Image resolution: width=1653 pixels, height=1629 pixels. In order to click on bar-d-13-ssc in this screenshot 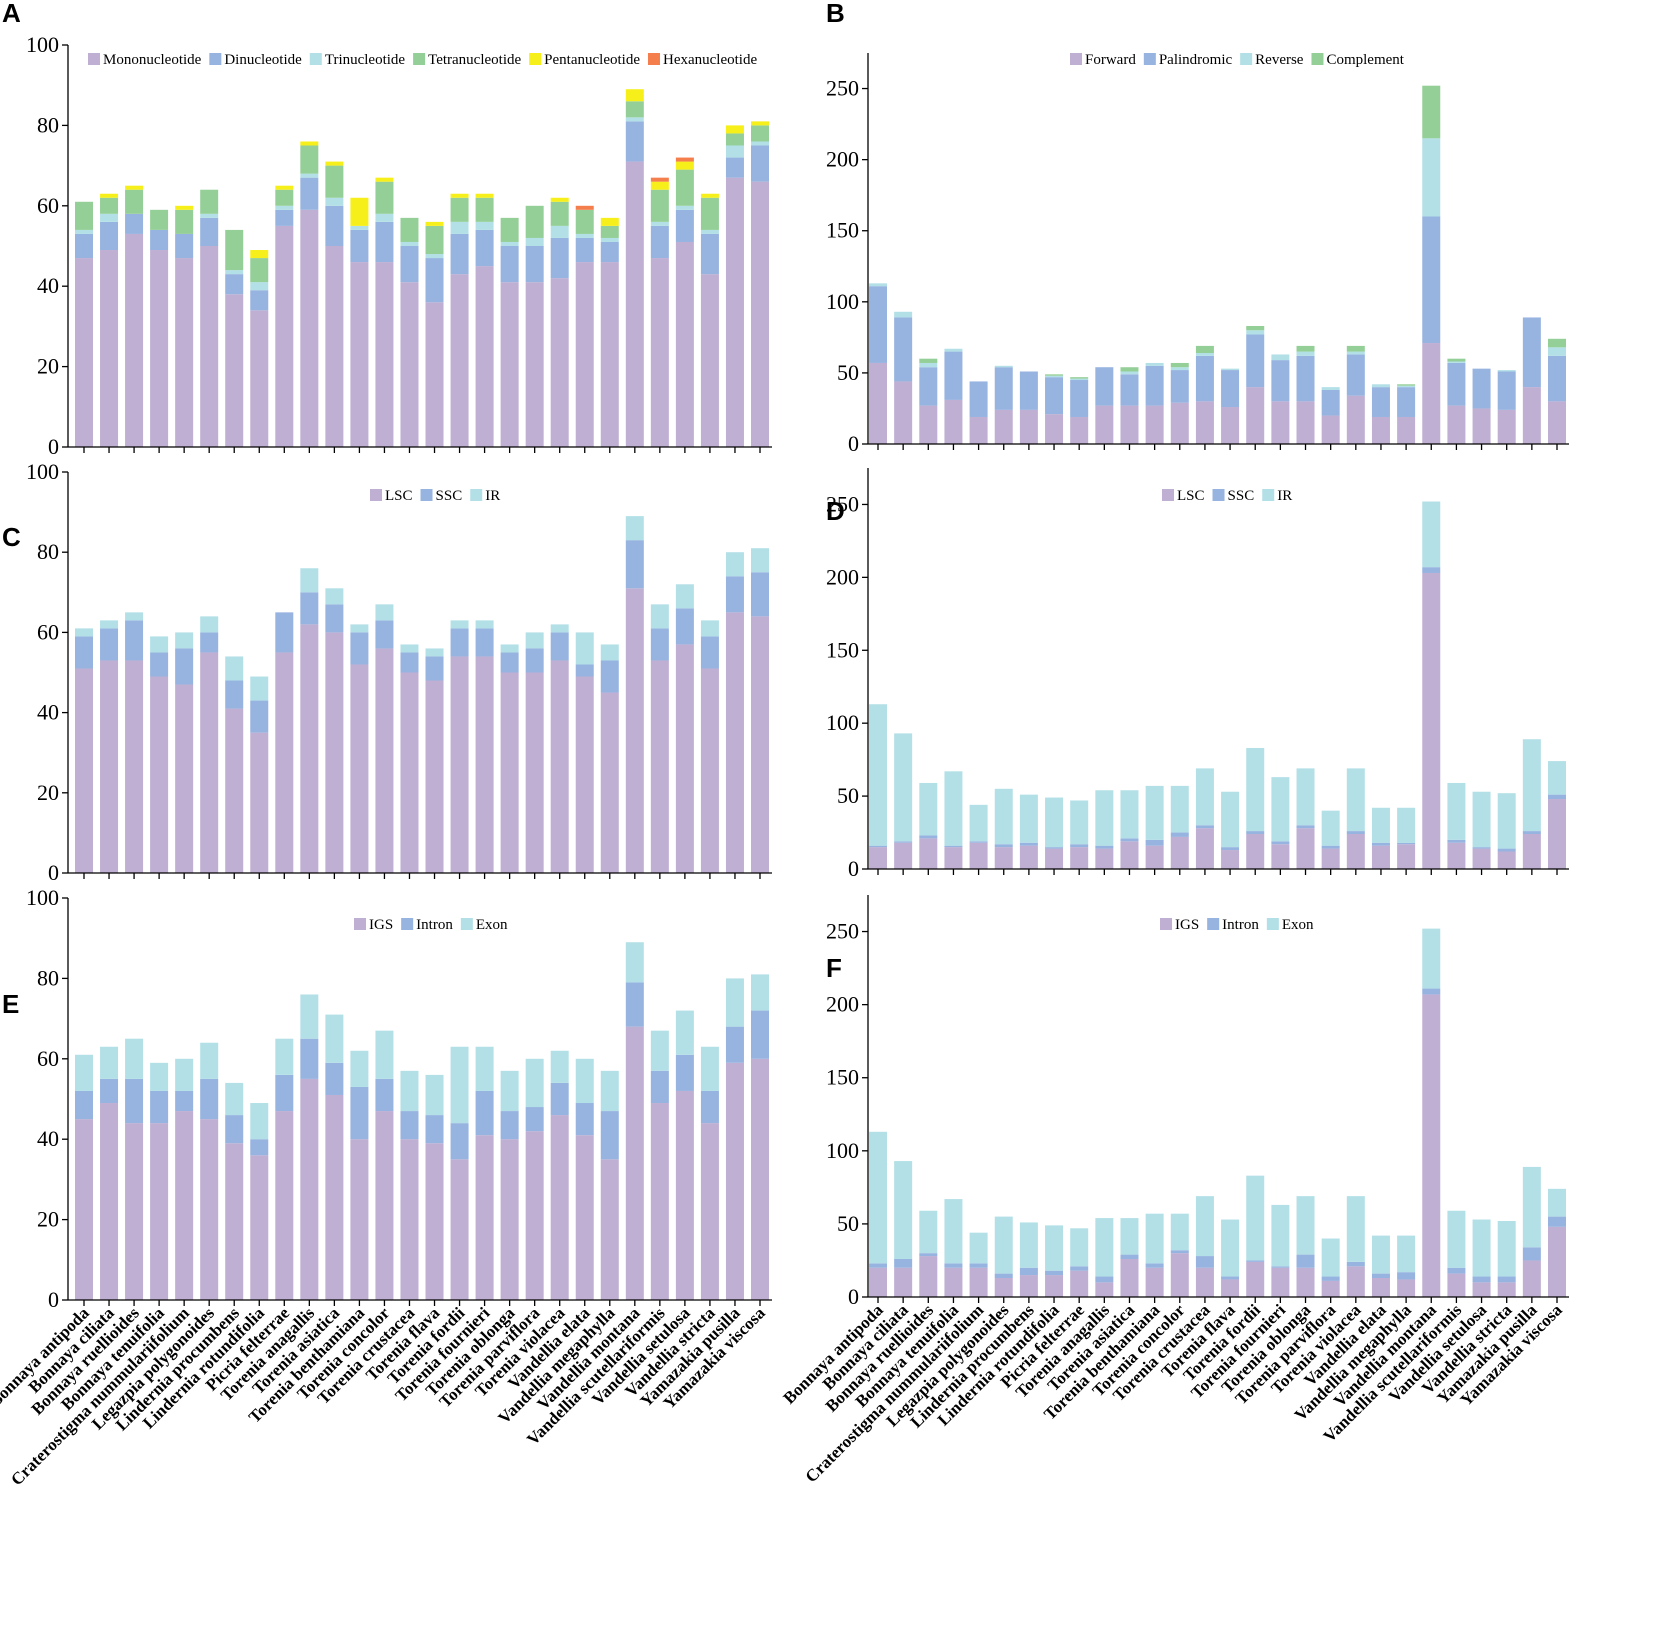, I will do `click(1204, 827)`.